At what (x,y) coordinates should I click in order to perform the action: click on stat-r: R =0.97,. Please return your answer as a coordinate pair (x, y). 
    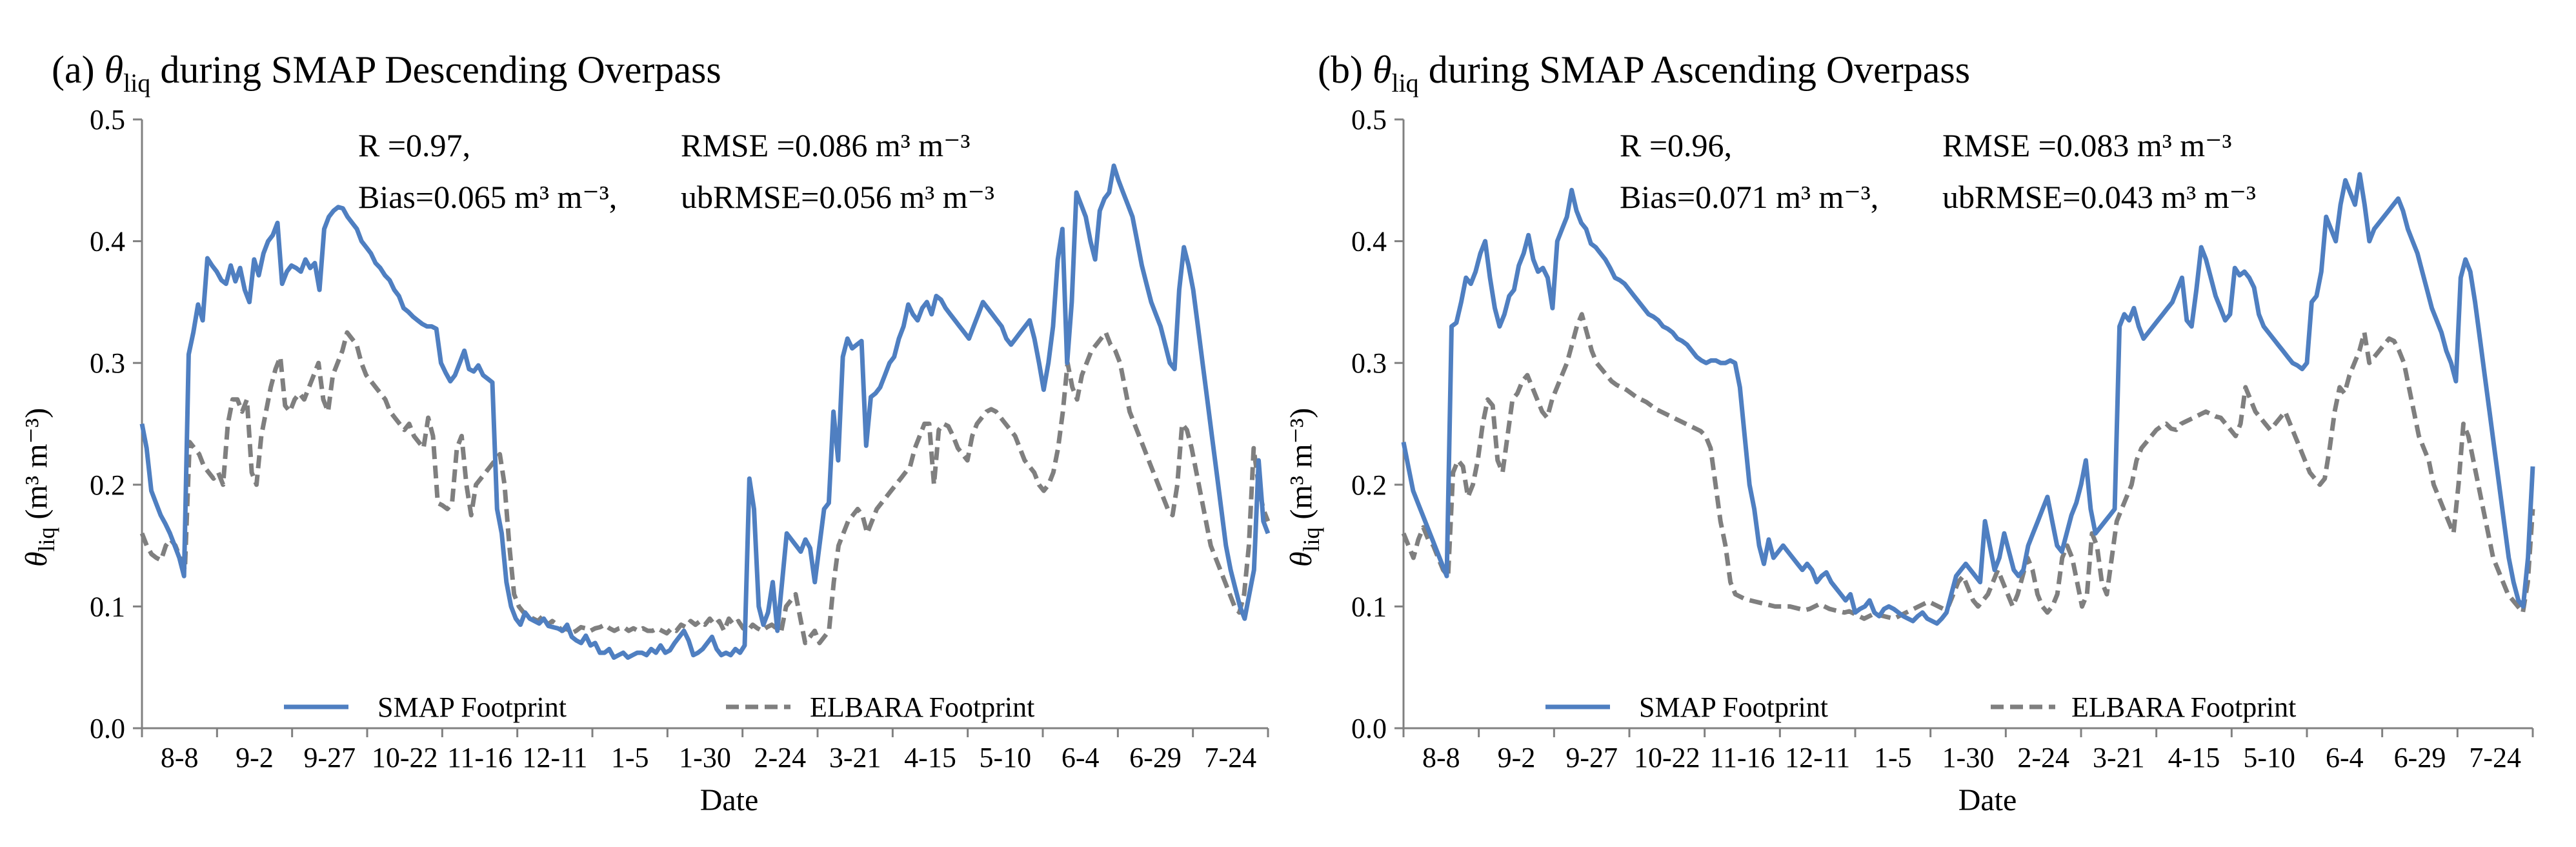
    Looking at the image, I should click on (414, 145).